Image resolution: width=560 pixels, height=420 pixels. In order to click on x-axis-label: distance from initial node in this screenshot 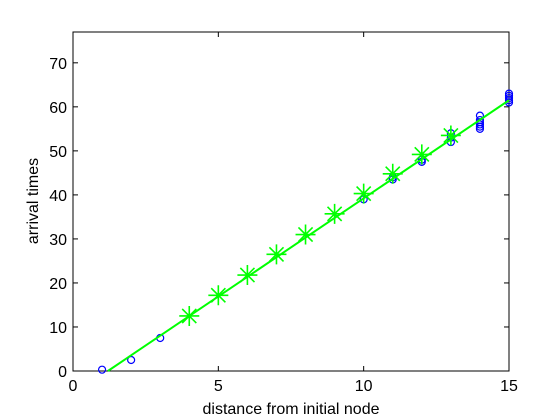, I will do `click(291, 409)`.